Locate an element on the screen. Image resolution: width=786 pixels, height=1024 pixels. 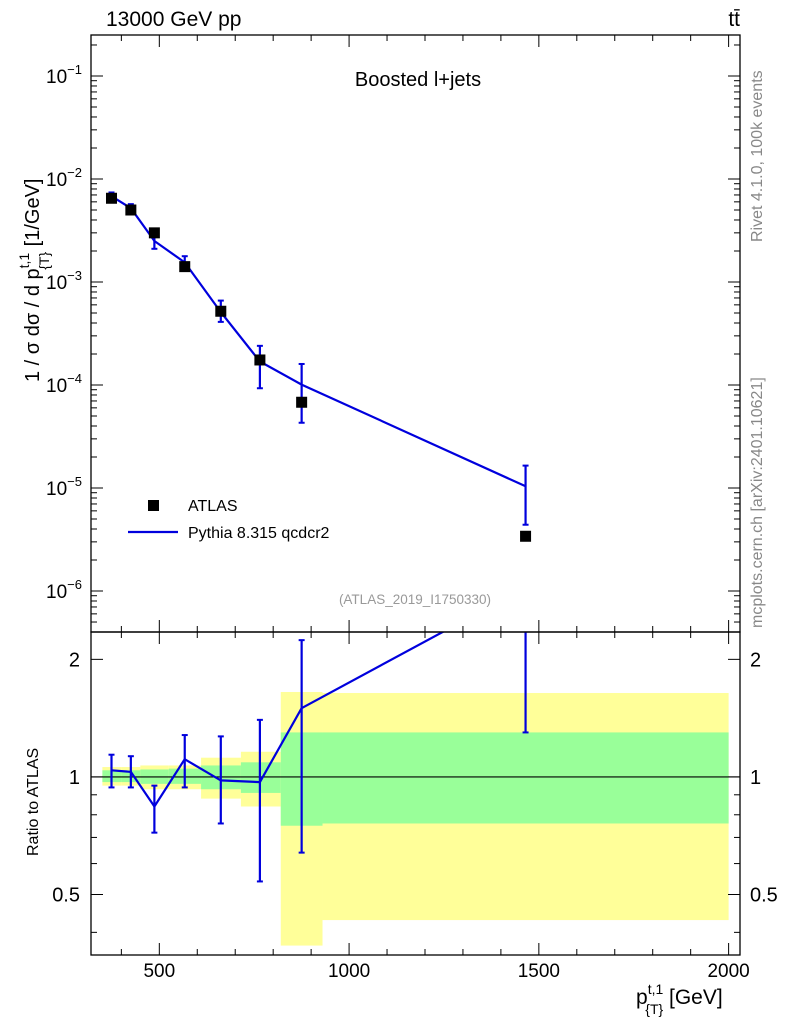
ratio-y-tick-label-right: 2 is located at coordinates (755, 660).